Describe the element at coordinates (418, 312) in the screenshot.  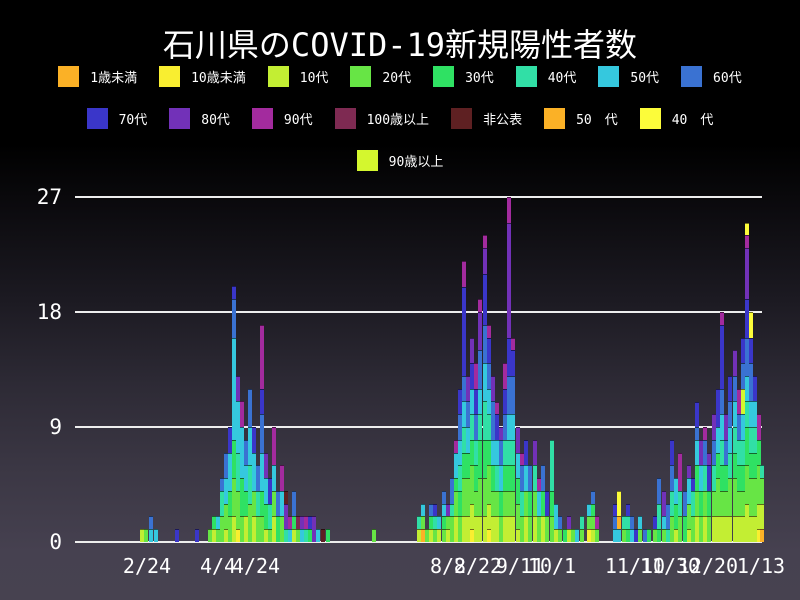
I see `gridline` at that location.